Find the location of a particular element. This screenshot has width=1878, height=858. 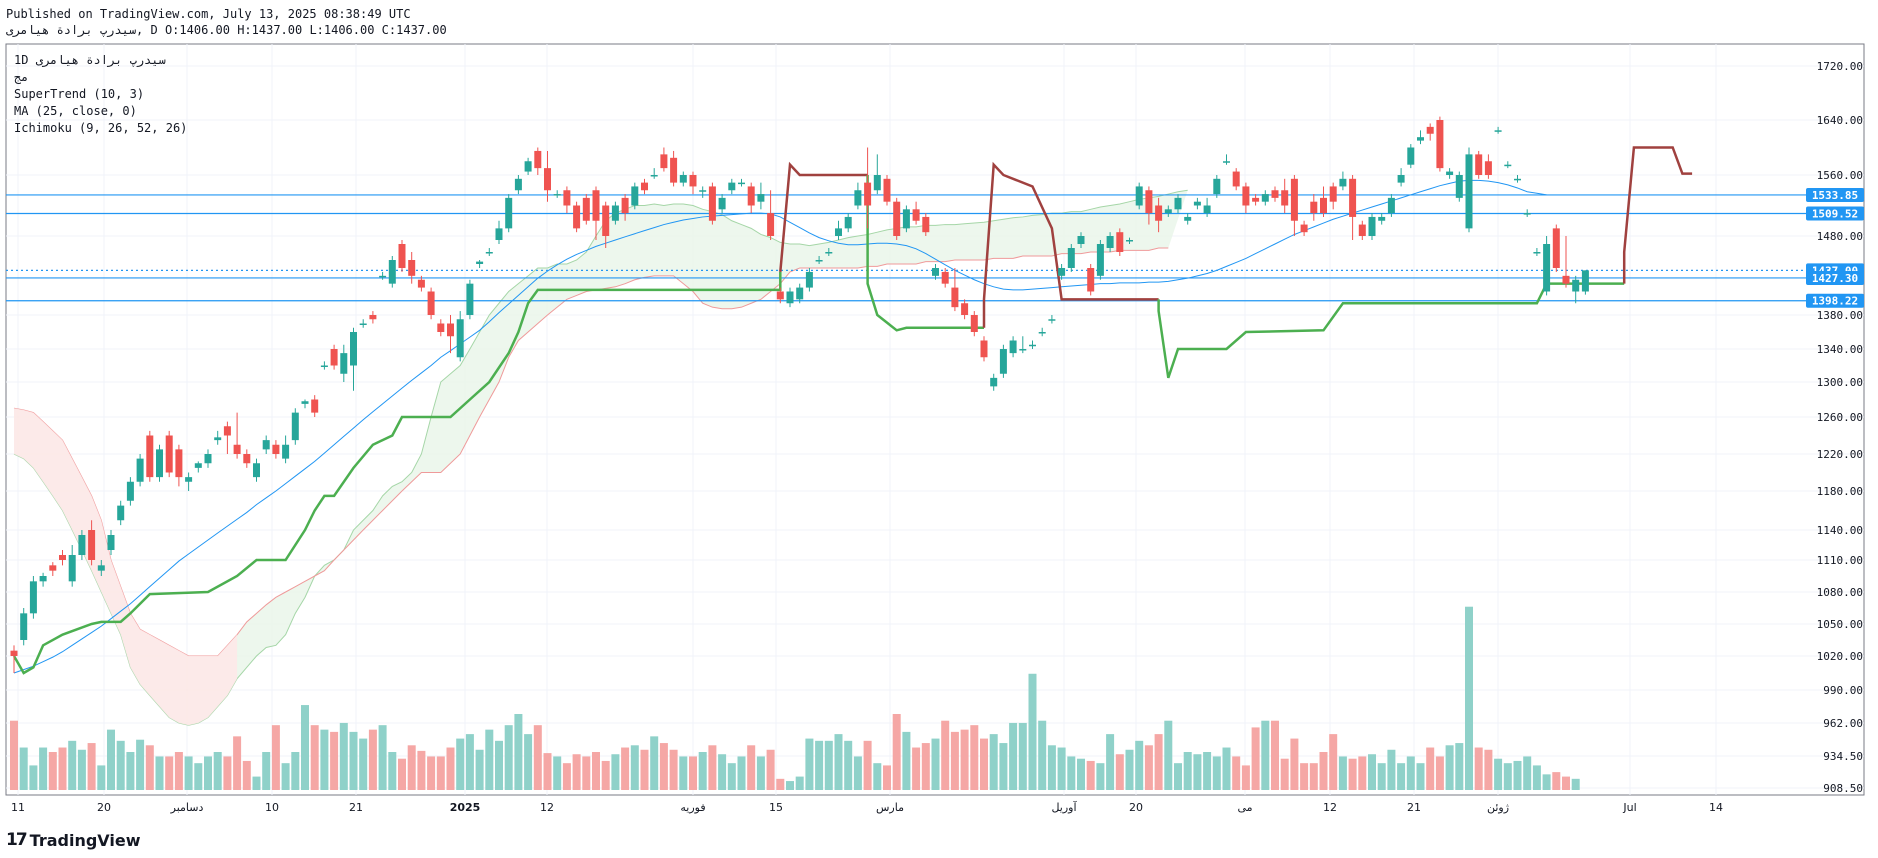

supertrend-line is located at coordinates (1070, 244).